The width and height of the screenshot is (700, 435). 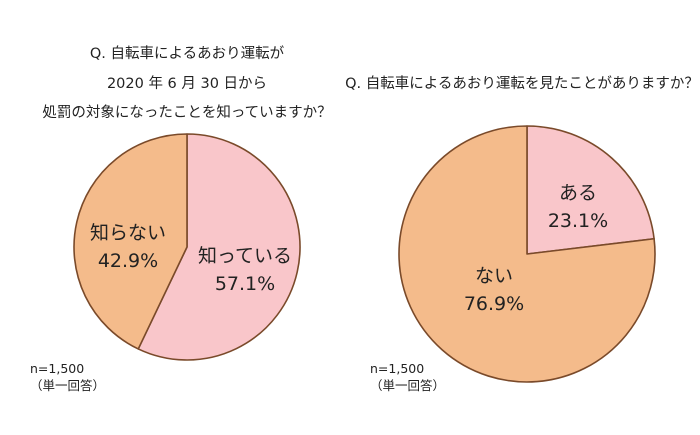 What do you see at coordinates (578, 221) in the screenshot?
I see `chart2-slice-percent-yes: 23.1%` at bounding box center [578, 221].